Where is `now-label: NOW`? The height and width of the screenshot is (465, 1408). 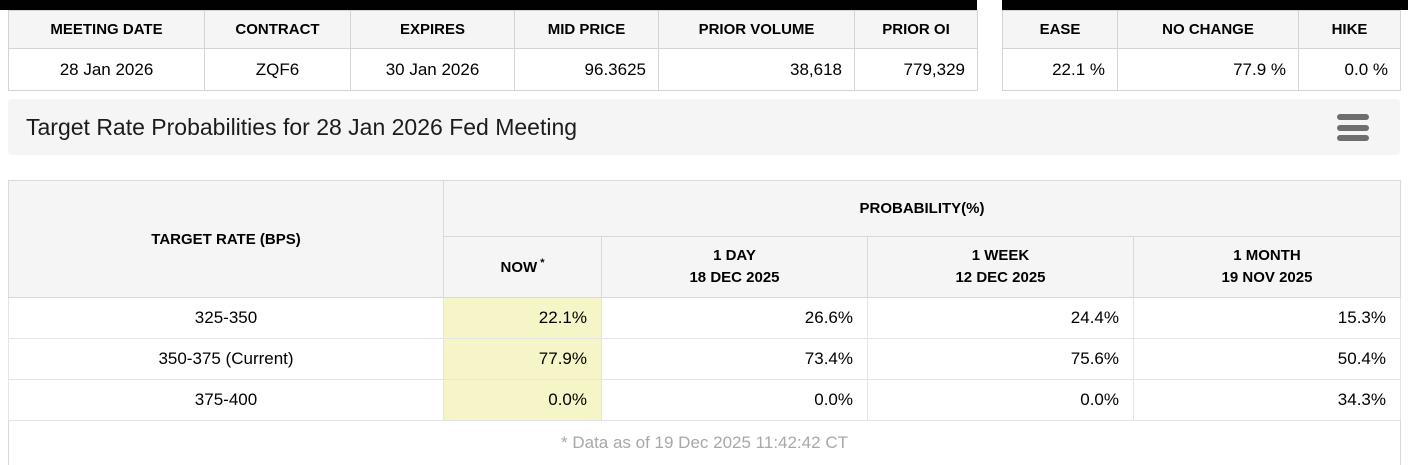 now-label: NOW is located at coordinates (519, 267).